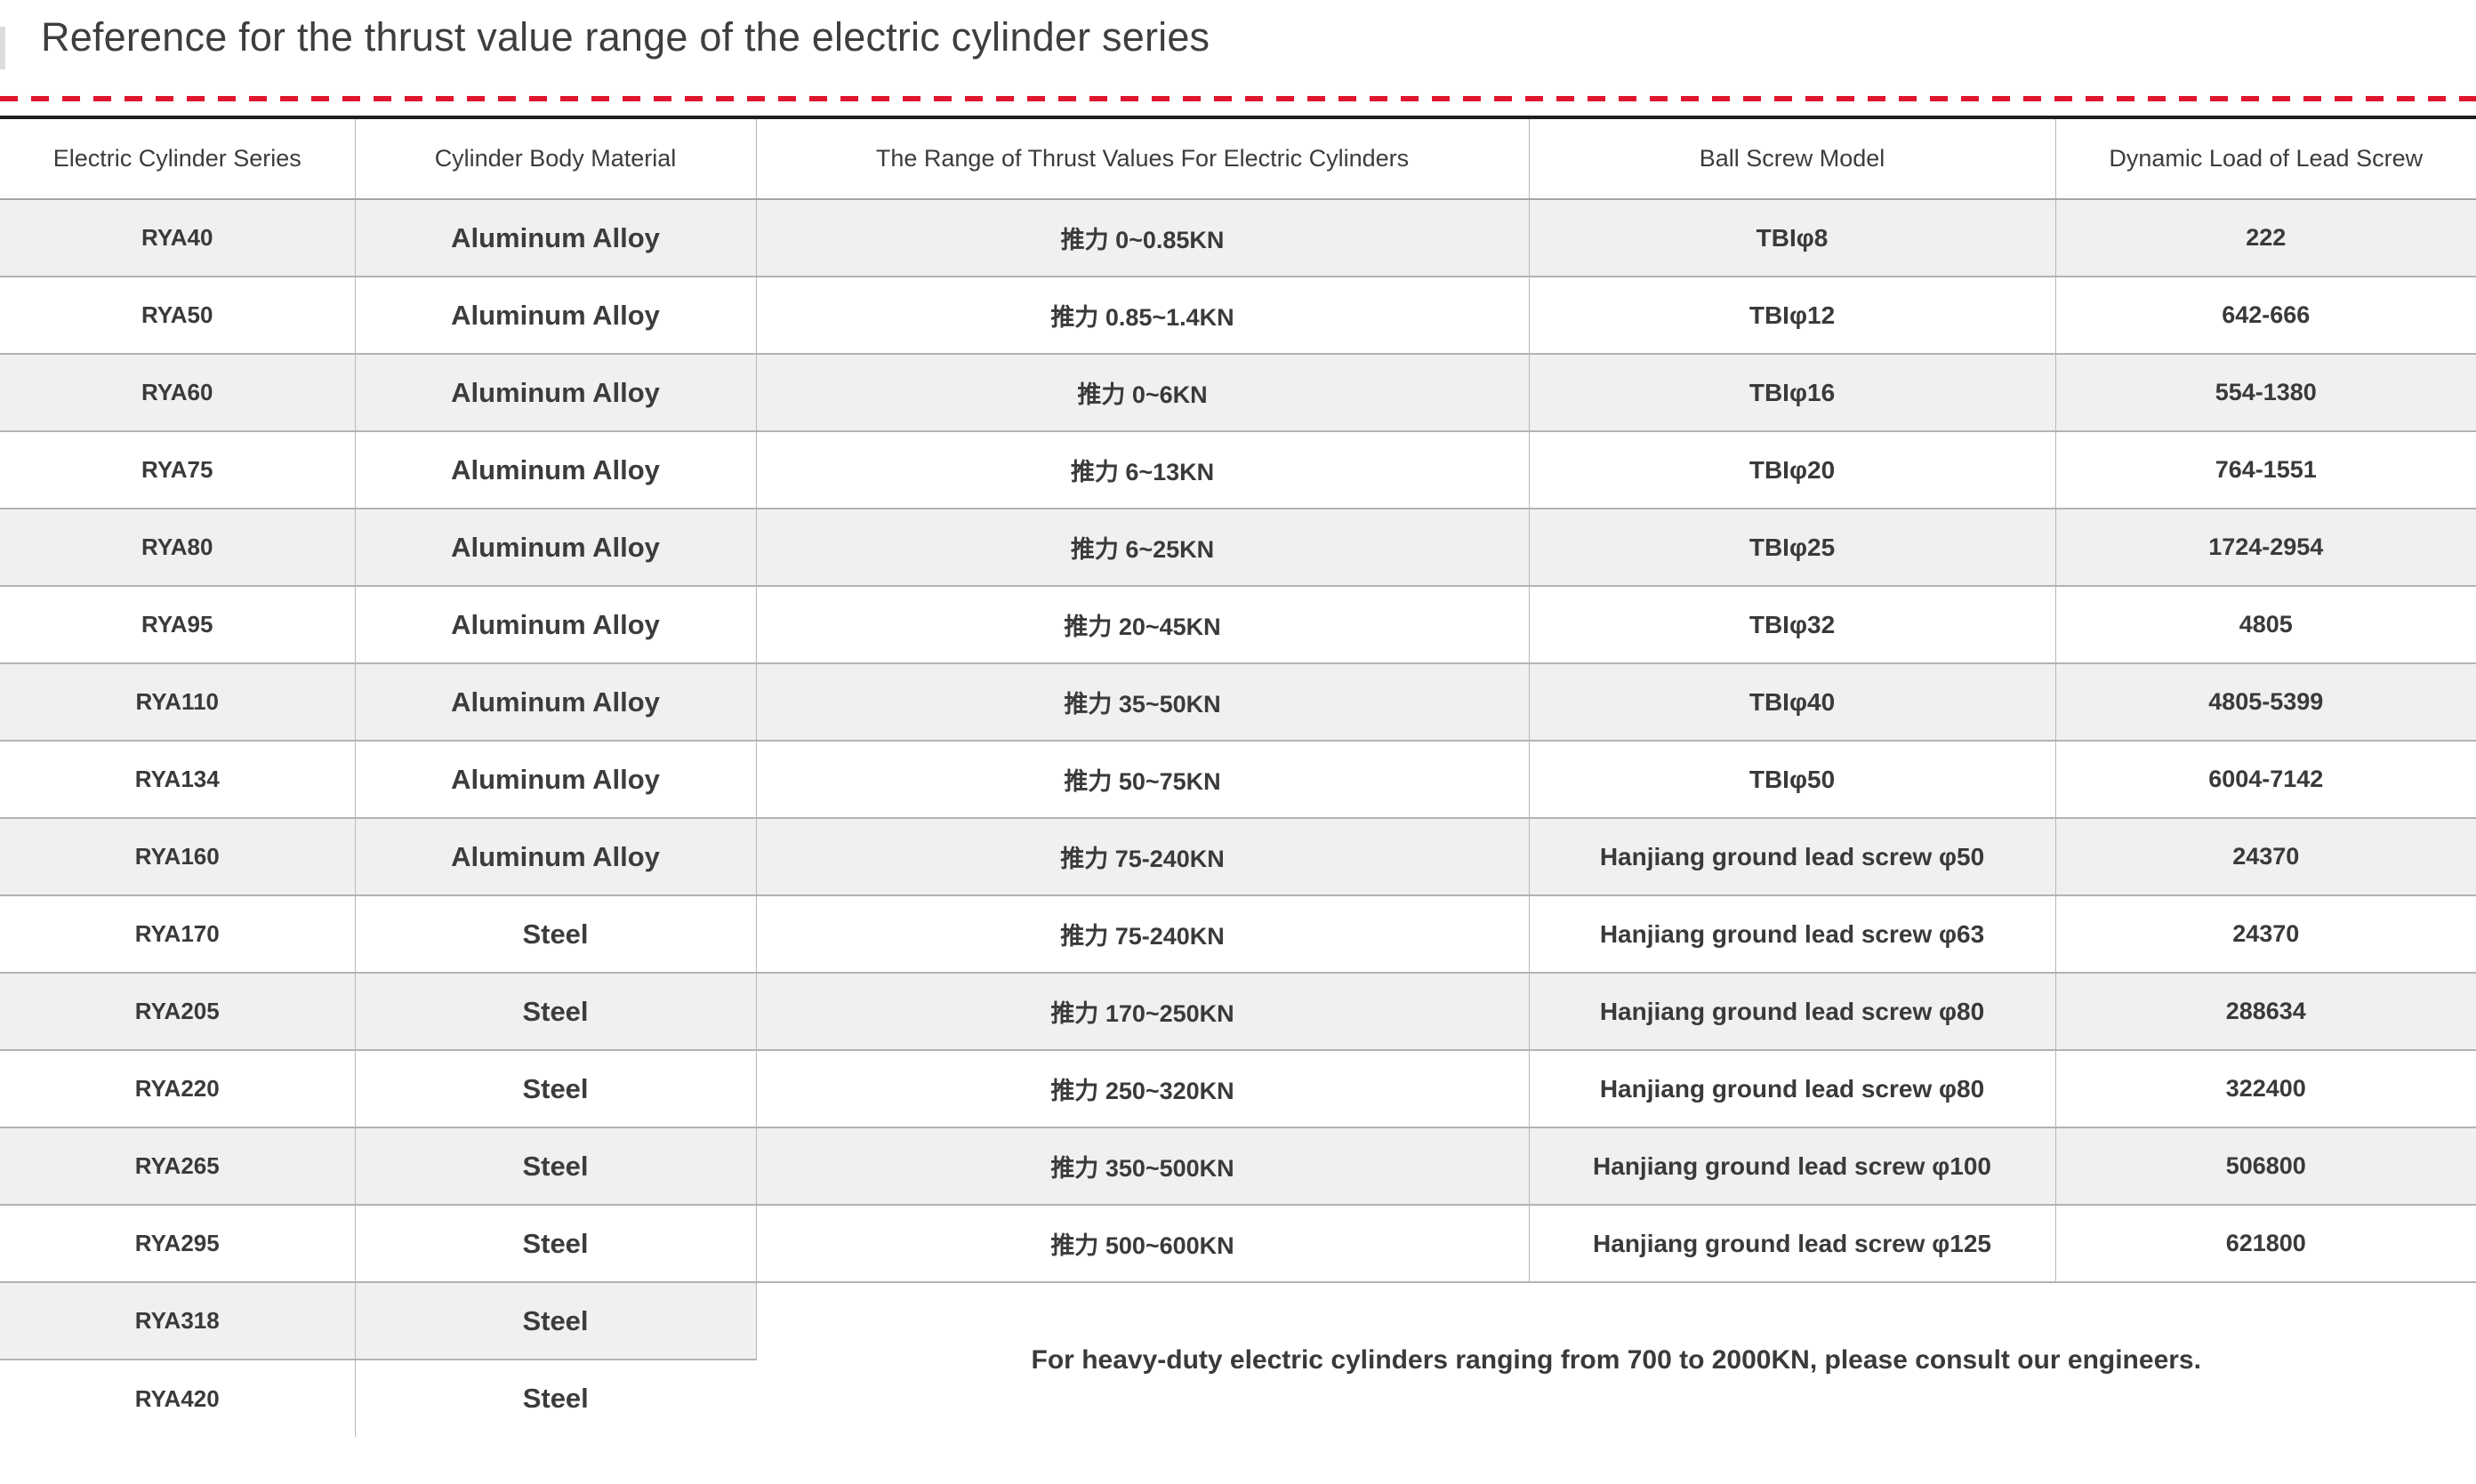 The width and height of the screenshot is (2476, 1484). Describe the element at coordinates (1143, 780) in the screenshot. I see `thrust-cell: 推力 50~75KN` at that location.